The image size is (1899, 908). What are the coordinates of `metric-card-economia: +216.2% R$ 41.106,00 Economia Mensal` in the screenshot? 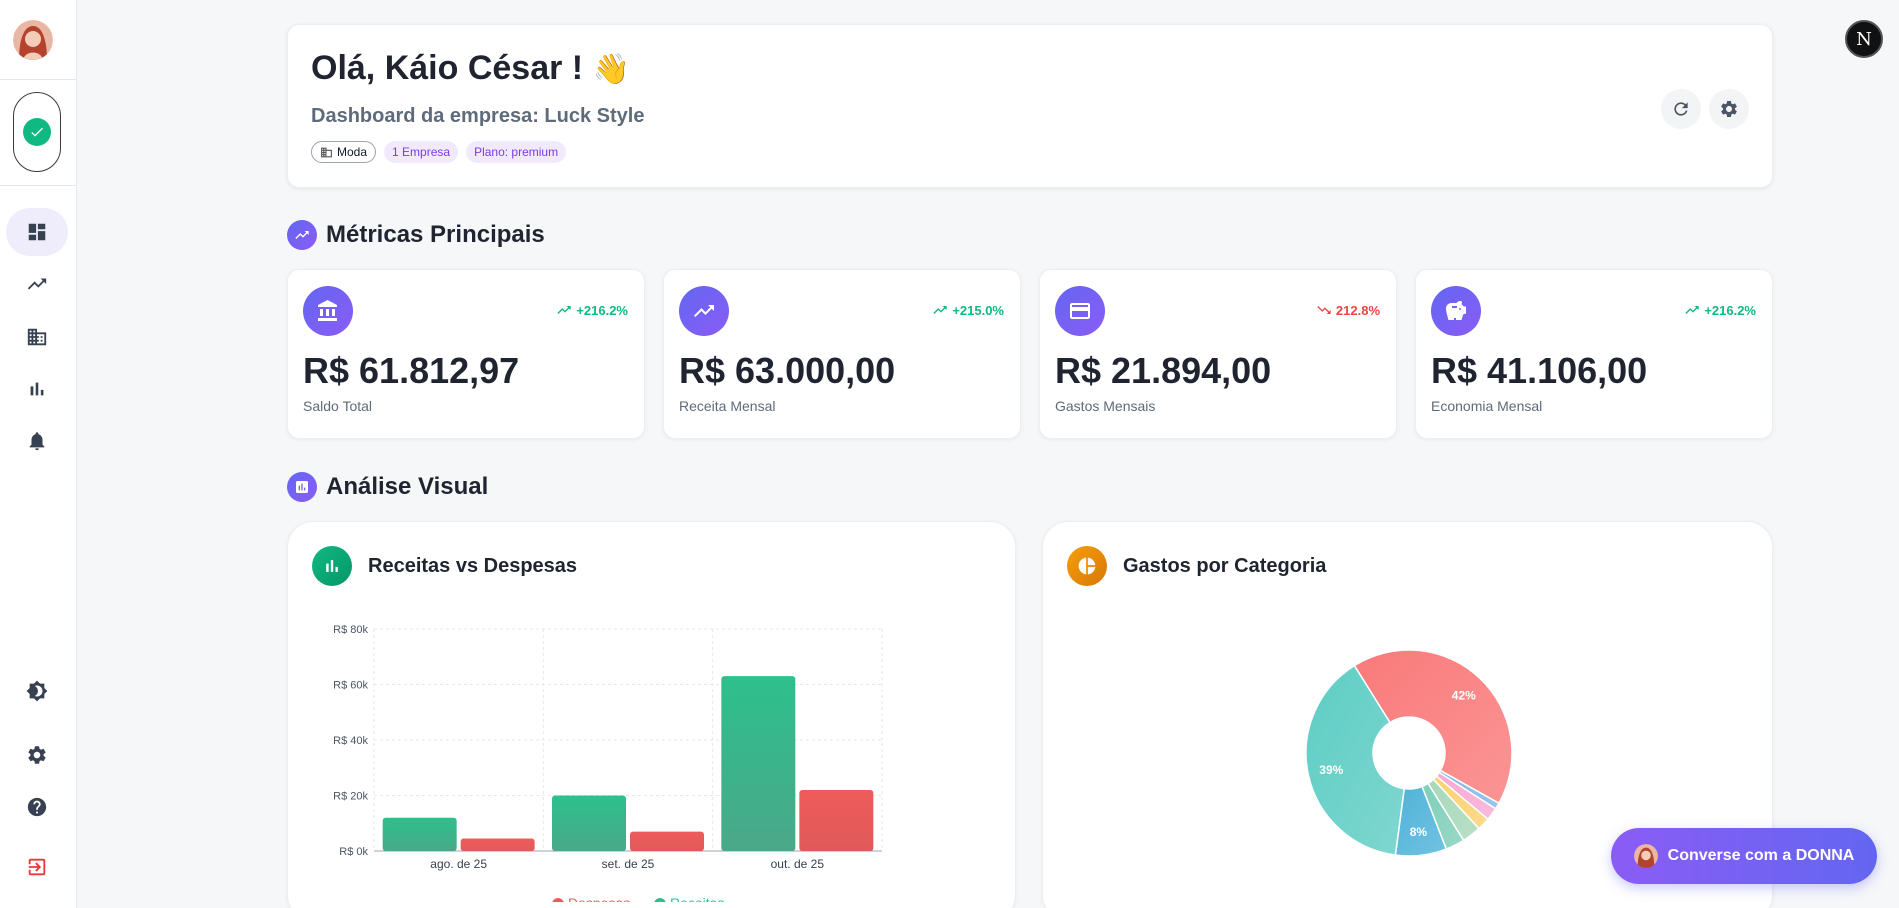 It's located at (1594, 354).